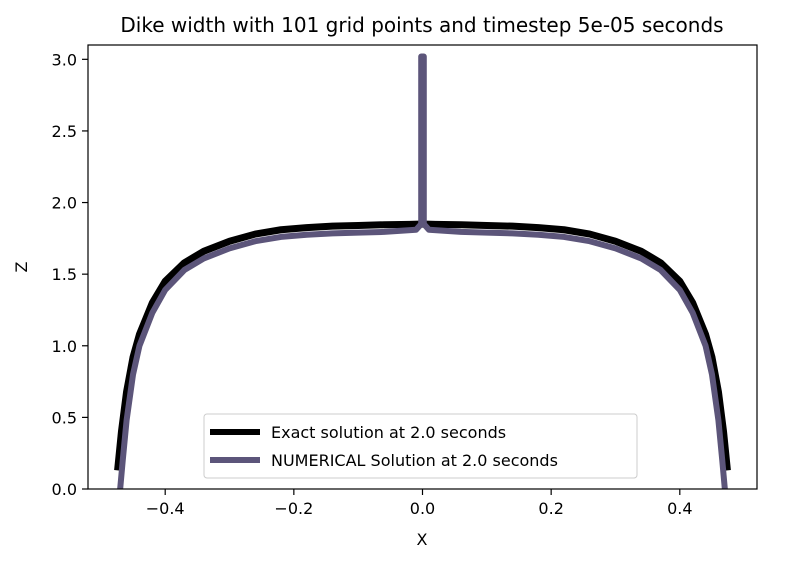  What do you see at coordinates (64, 417) in the screenshot?
I see `y-tick-label: 0.5` at bounding box center [64, 417].